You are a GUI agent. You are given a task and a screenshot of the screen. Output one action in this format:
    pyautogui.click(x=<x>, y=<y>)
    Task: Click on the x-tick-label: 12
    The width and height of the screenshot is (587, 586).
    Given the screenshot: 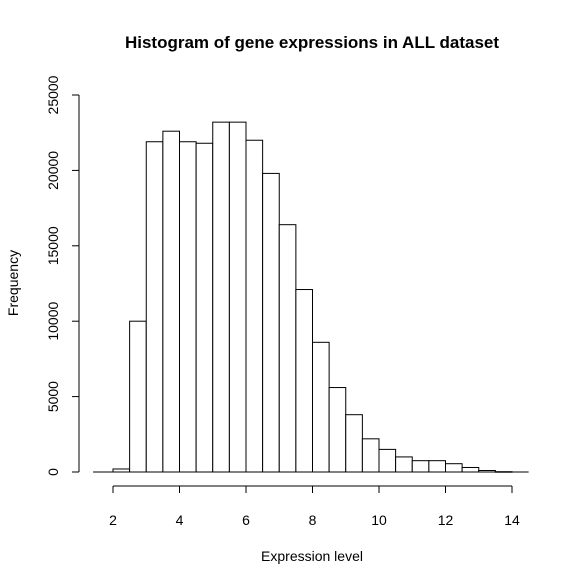 What is the action you would take?
    pyautogui.click(x=446, y=520)
    